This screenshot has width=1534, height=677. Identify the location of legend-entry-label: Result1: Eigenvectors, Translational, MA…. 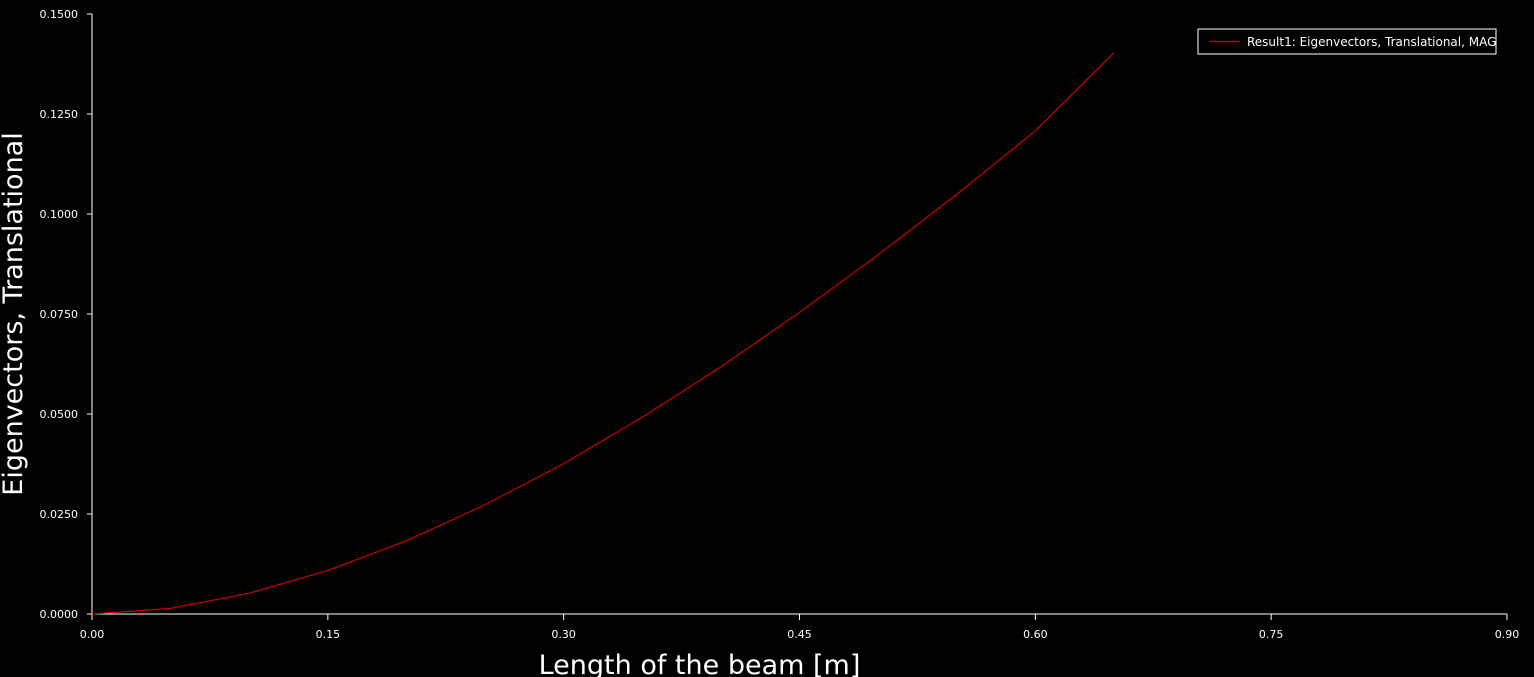
(1371, 42).